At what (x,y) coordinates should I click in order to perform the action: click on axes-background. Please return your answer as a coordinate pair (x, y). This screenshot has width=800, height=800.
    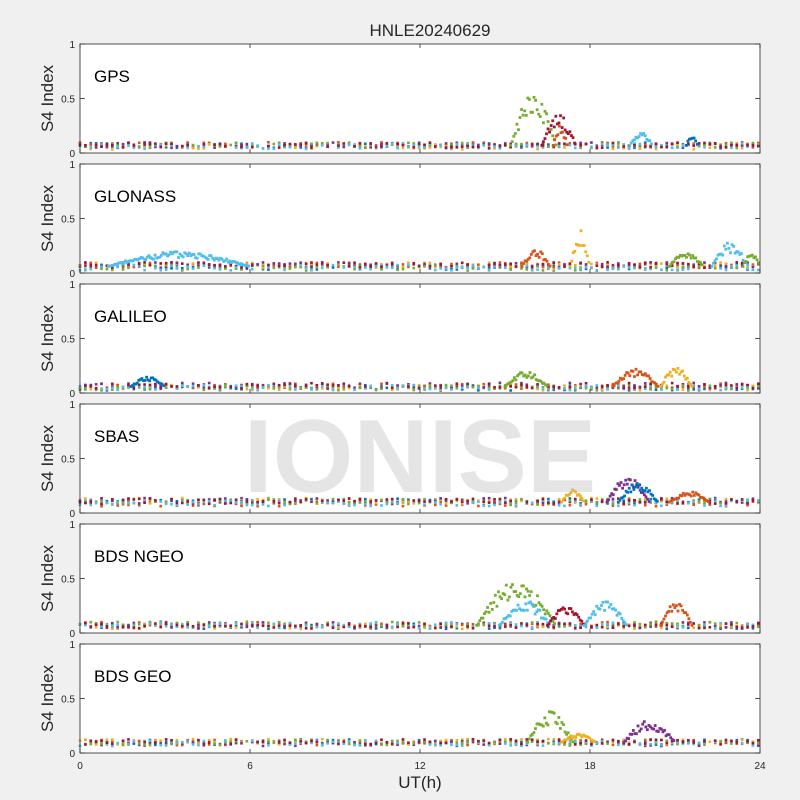
    Looking at the image, I should click on (420, 458).